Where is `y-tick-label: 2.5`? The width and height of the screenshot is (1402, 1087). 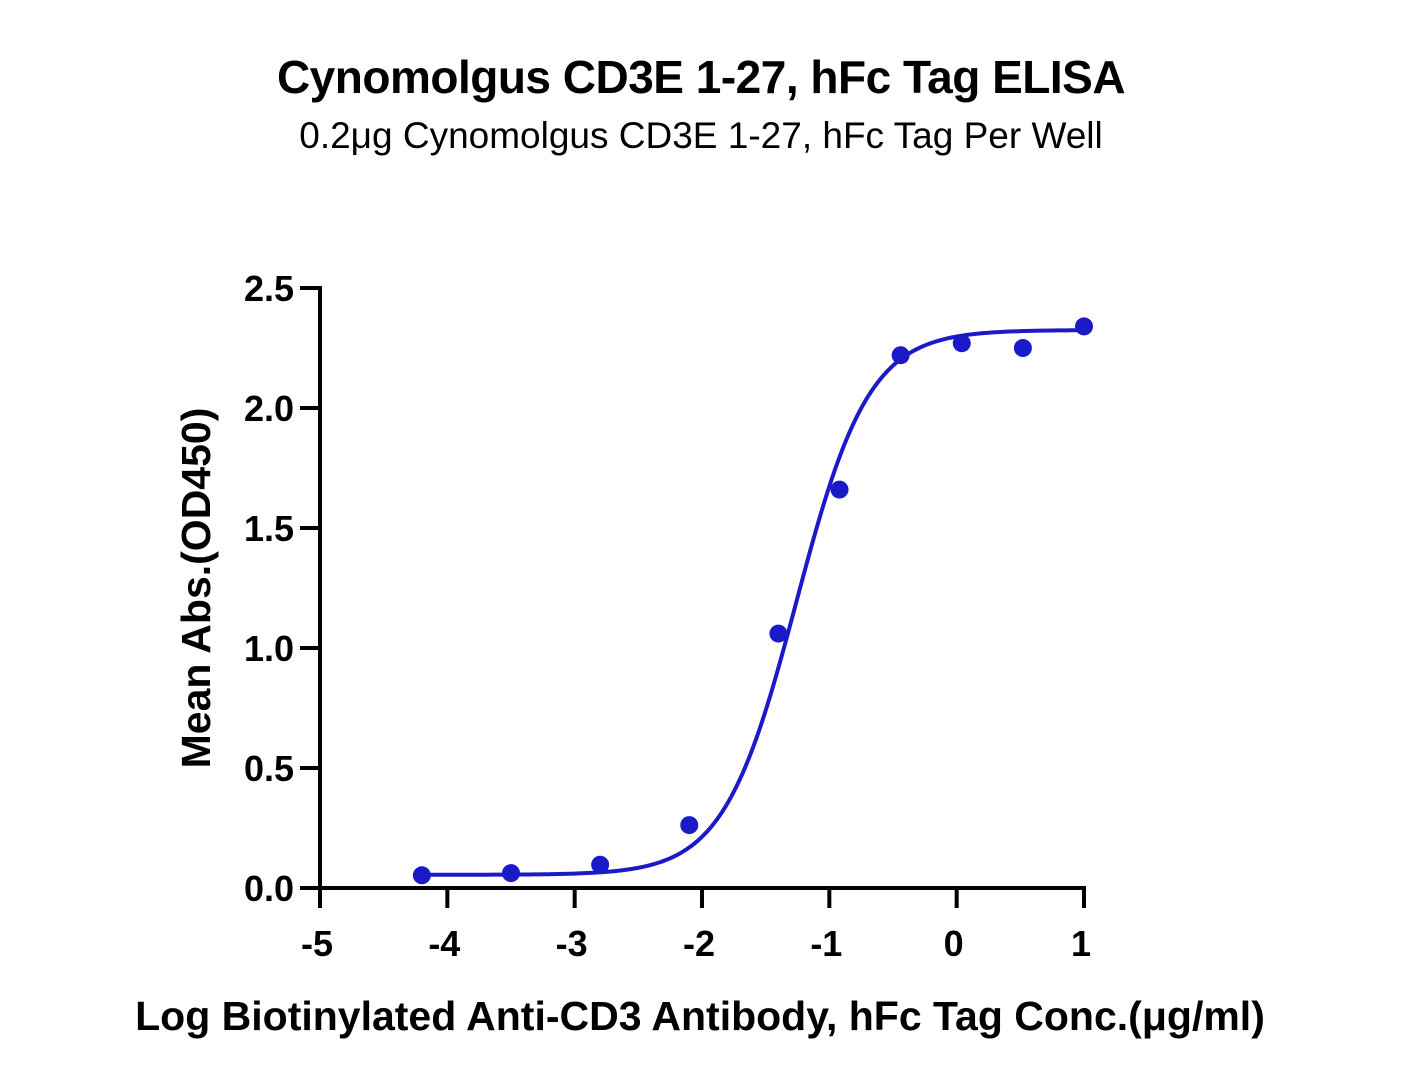
y-tick-label: 2.5 is located at coordinates (269, 288).